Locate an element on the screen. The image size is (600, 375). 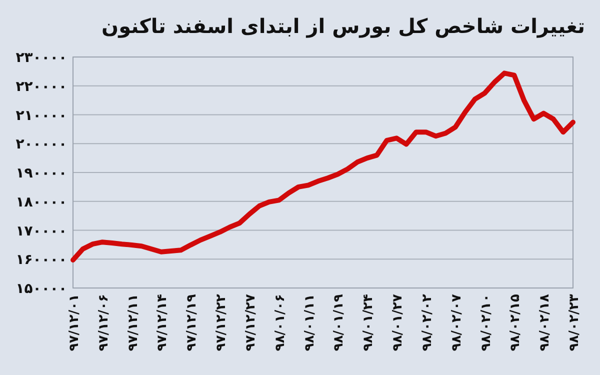
y-tick-label: ۲۱۰۰۰۰ is located at coordinates (41, 116).